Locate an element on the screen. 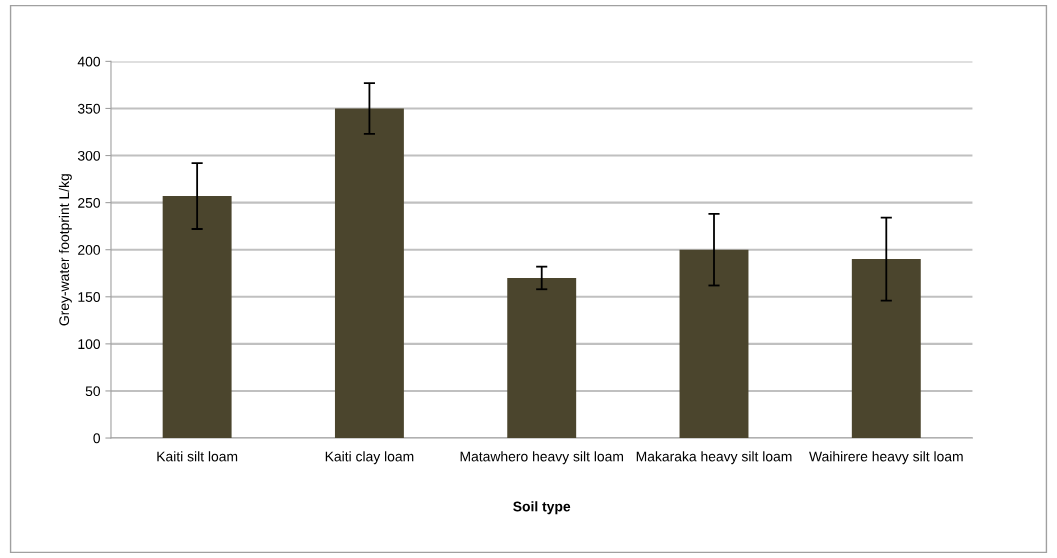 This screenshot has width=1057, height=558. y-axis-title: Grey-water footprint L/kg is located at coordinates (65, 250).